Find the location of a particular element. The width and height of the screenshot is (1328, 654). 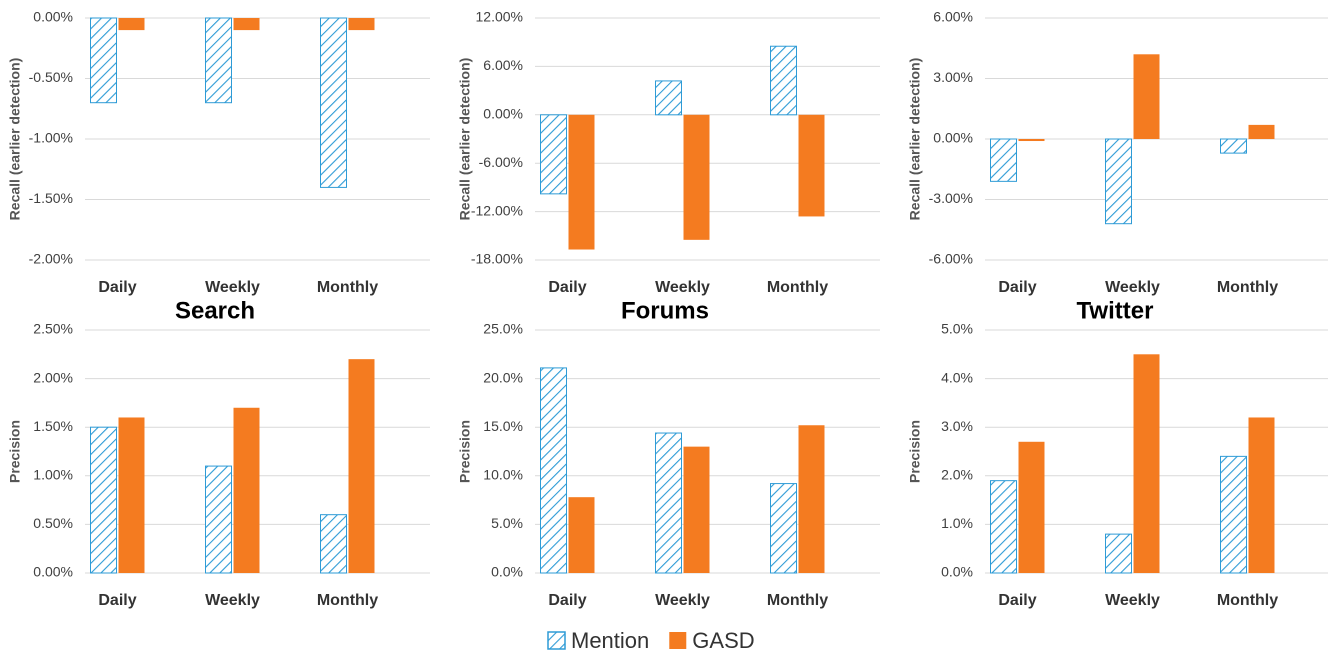

y-tick-label: 0.50% is located at coordinates (53, 523).